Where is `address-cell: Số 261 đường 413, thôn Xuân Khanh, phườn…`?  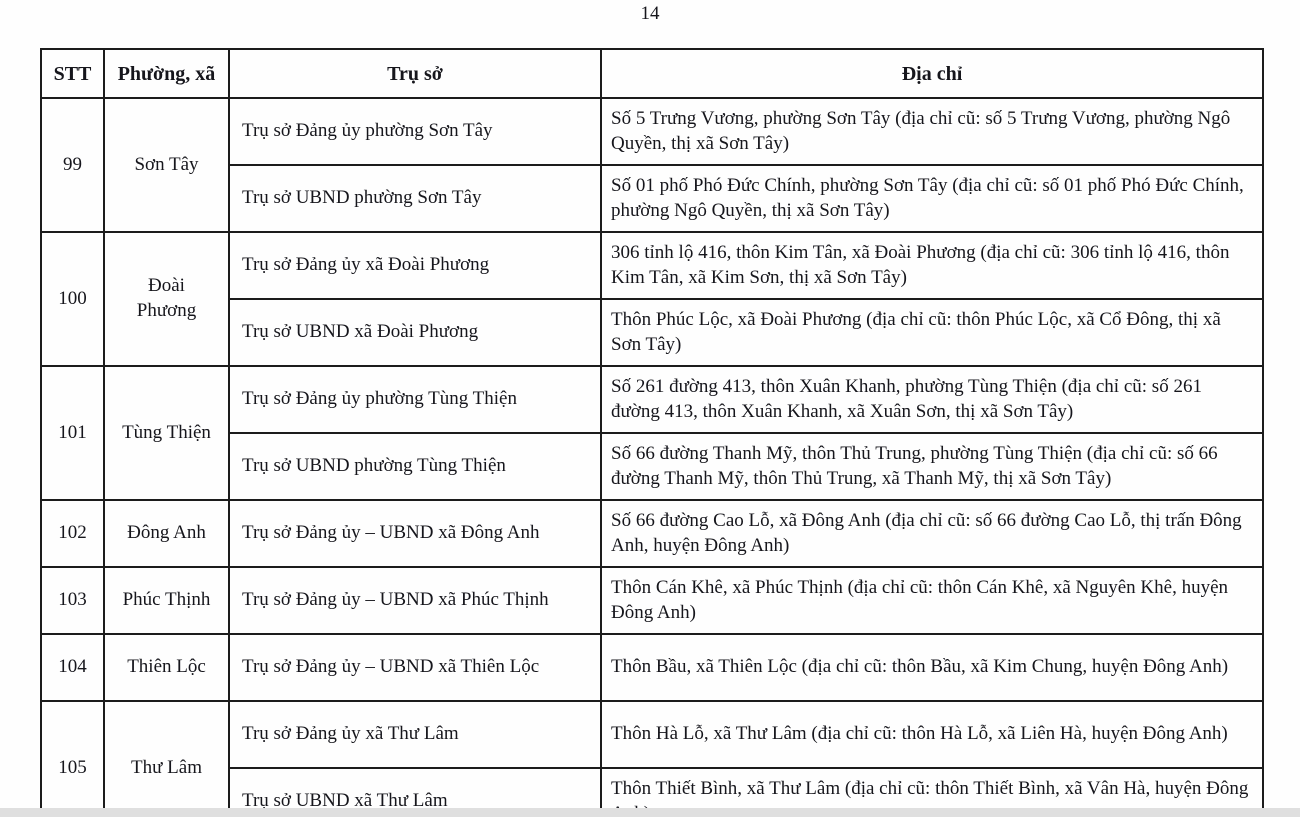
address-cell: Số 261 đường 413, thôn Xuân Khanh, phườn… is located at coordinates (932, 399).